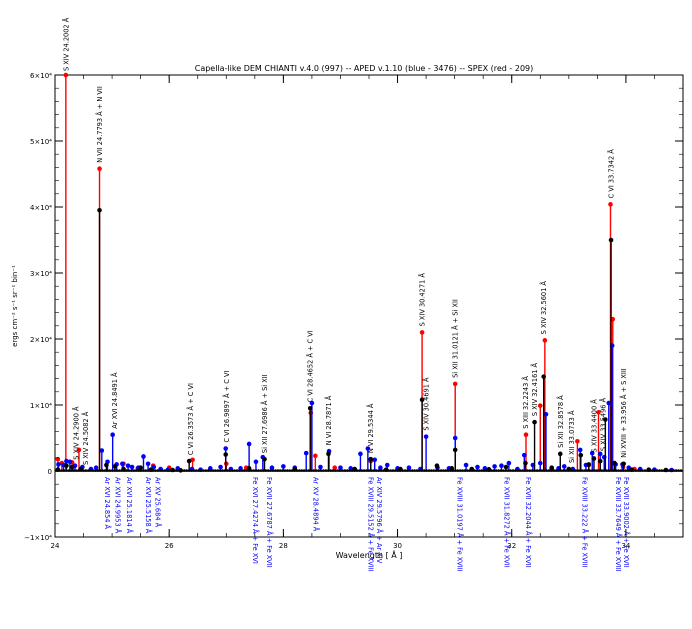  I want to click on line-label-top: S XIV 24.2002 Å, so click(65, 44).